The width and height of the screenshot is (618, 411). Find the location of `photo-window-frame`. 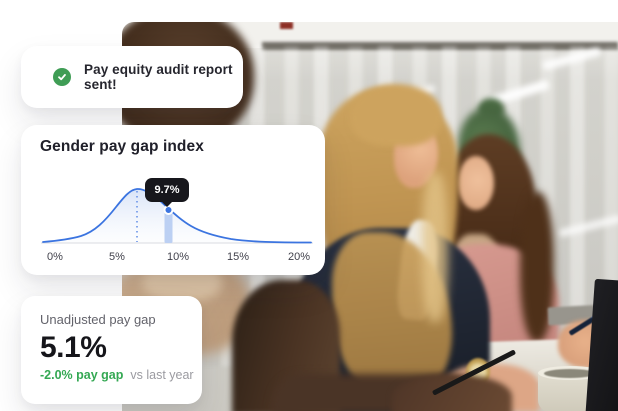

photo-window-frame is located at coordinates (440, 46).